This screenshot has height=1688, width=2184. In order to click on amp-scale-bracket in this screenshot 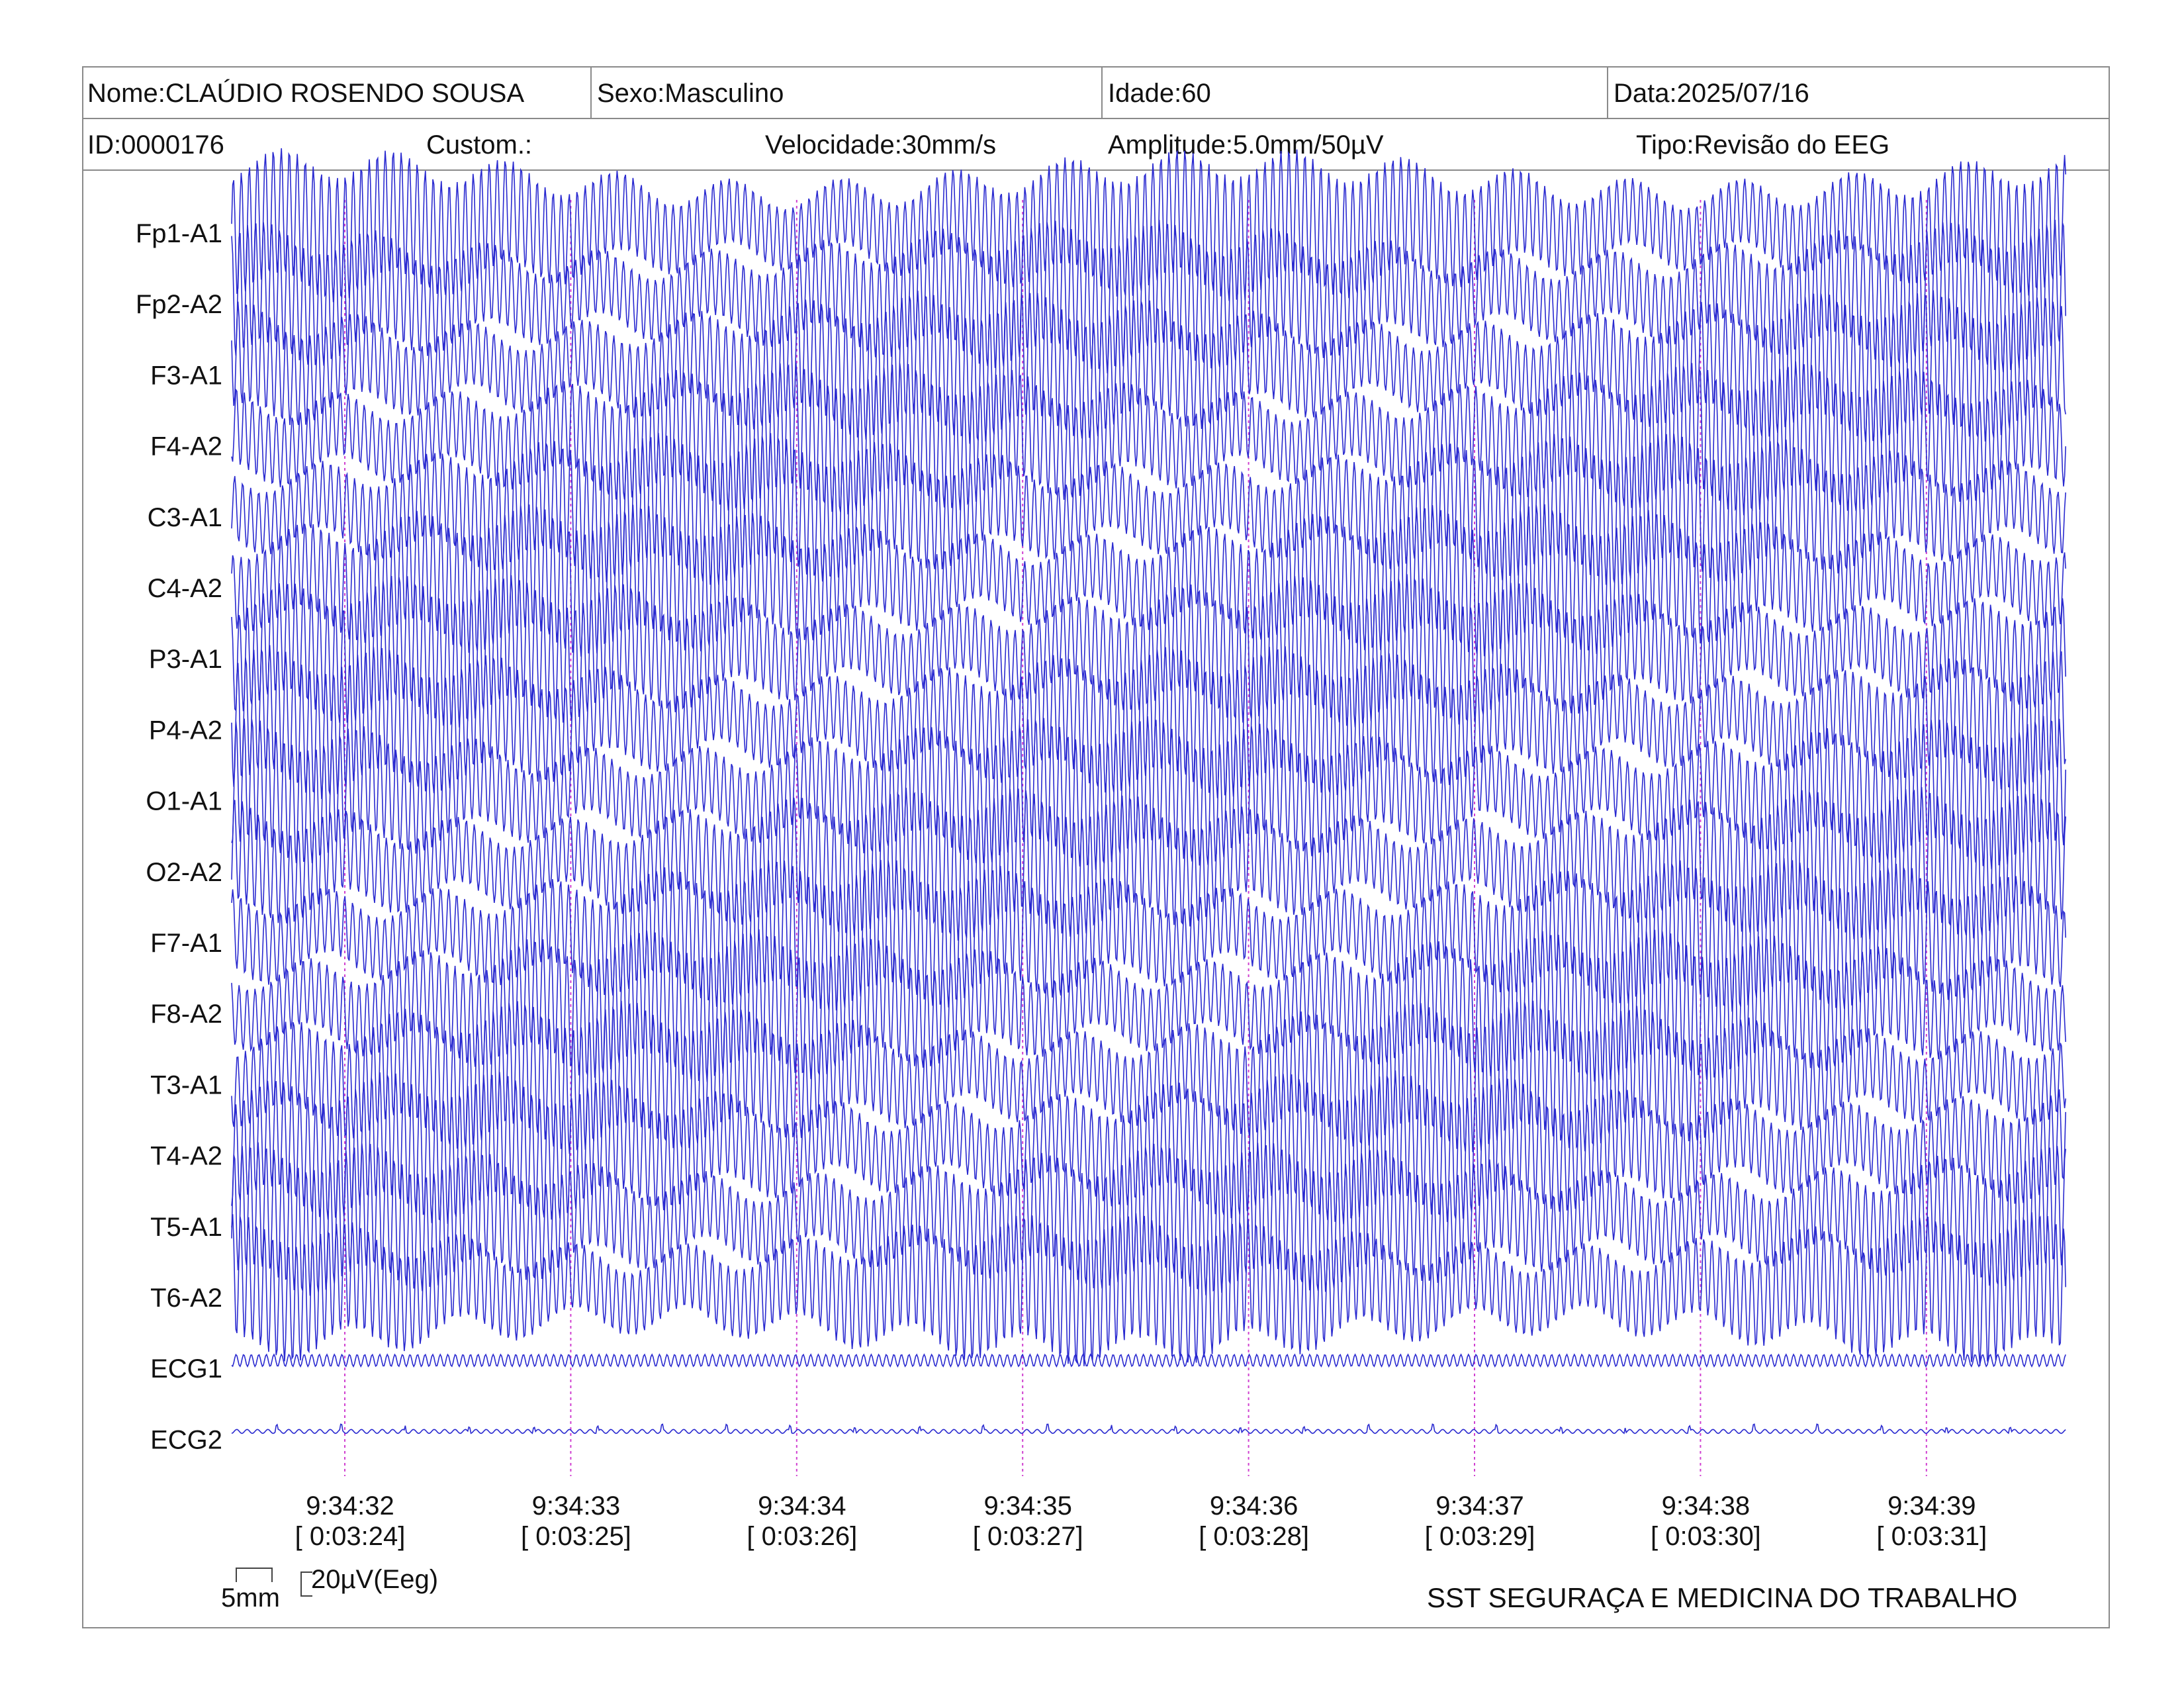, I will do `click(306, 1584)`.